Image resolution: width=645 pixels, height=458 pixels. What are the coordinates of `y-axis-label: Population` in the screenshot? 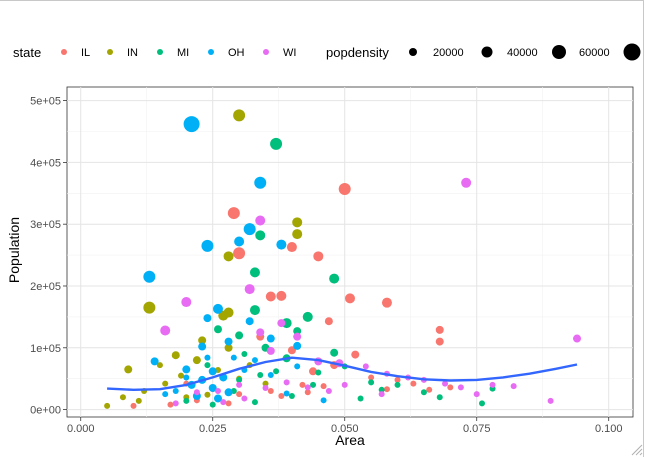 It's located at (14, 250).